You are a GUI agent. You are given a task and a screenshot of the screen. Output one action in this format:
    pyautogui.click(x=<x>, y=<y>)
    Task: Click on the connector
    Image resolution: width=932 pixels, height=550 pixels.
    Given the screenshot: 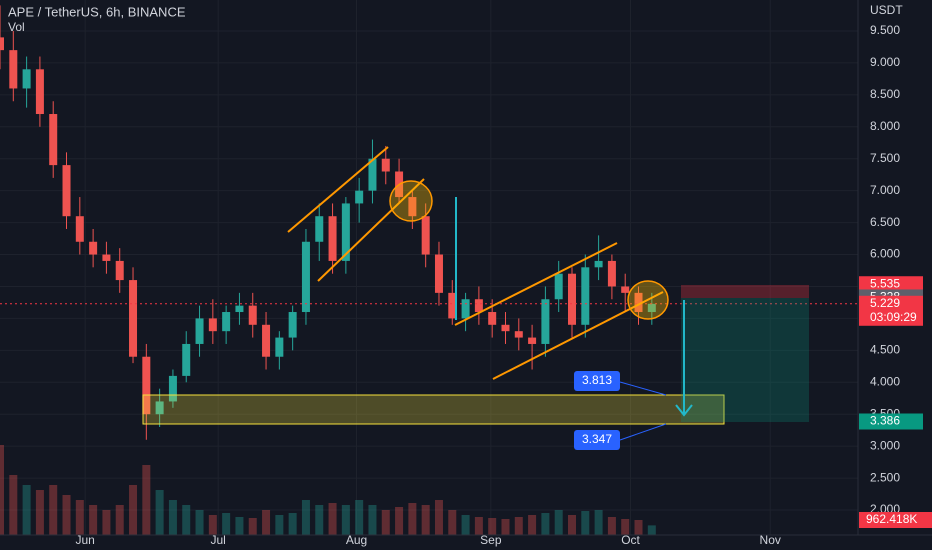 What is the action you would take?
    pyautogui.click(x=643, y=432)
    